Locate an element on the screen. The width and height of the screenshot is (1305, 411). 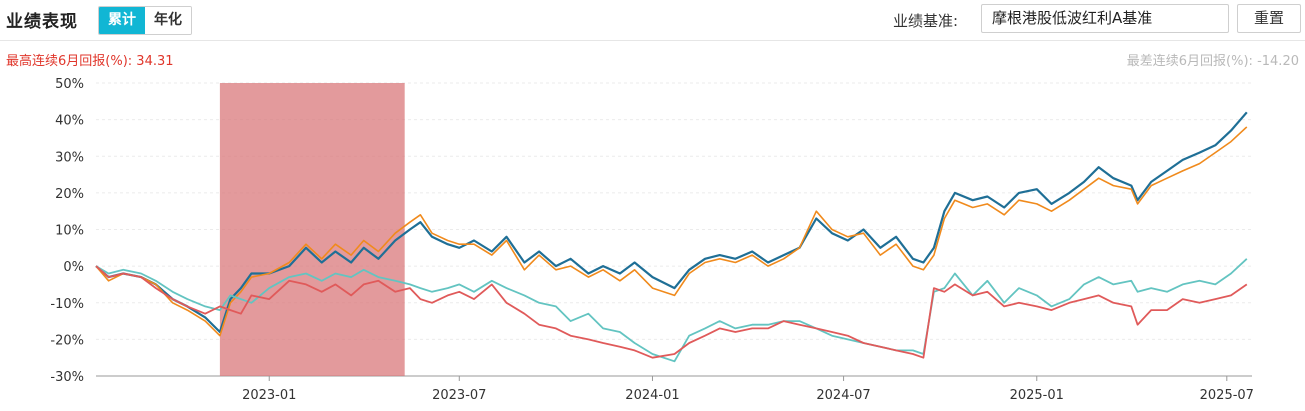
reset-button: 重置 is located at coordinates (1269, 18).